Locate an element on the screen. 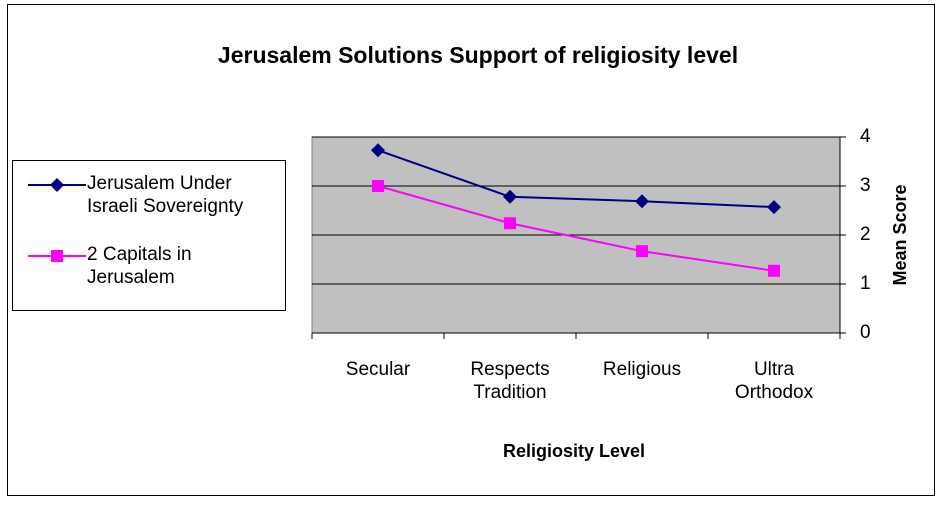 The image size is (945, 507). y-tick-label: 4 is located at coordinates (865, 136).